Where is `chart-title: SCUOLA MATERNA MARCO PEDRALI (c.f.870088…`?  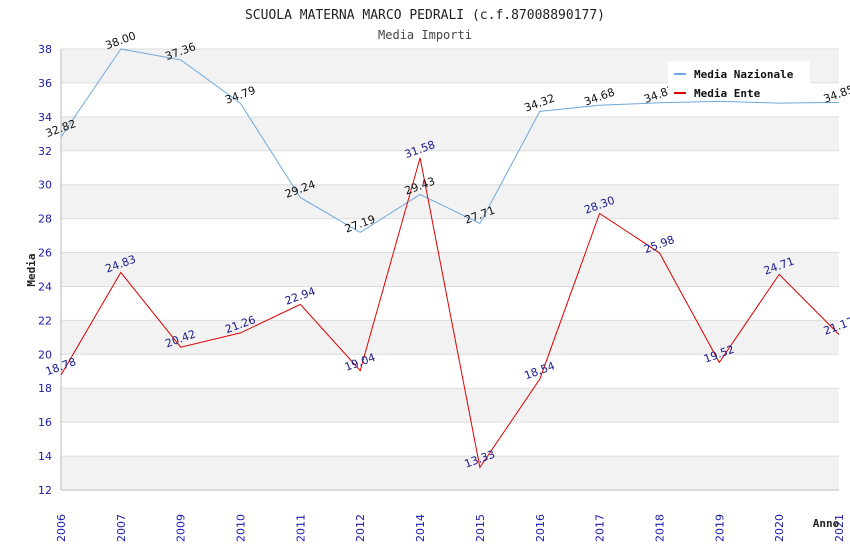
chart-title: SCUOLA MATERNA MARCO PEDRALI (c.f.870088… is located at coordinates (425, 15).